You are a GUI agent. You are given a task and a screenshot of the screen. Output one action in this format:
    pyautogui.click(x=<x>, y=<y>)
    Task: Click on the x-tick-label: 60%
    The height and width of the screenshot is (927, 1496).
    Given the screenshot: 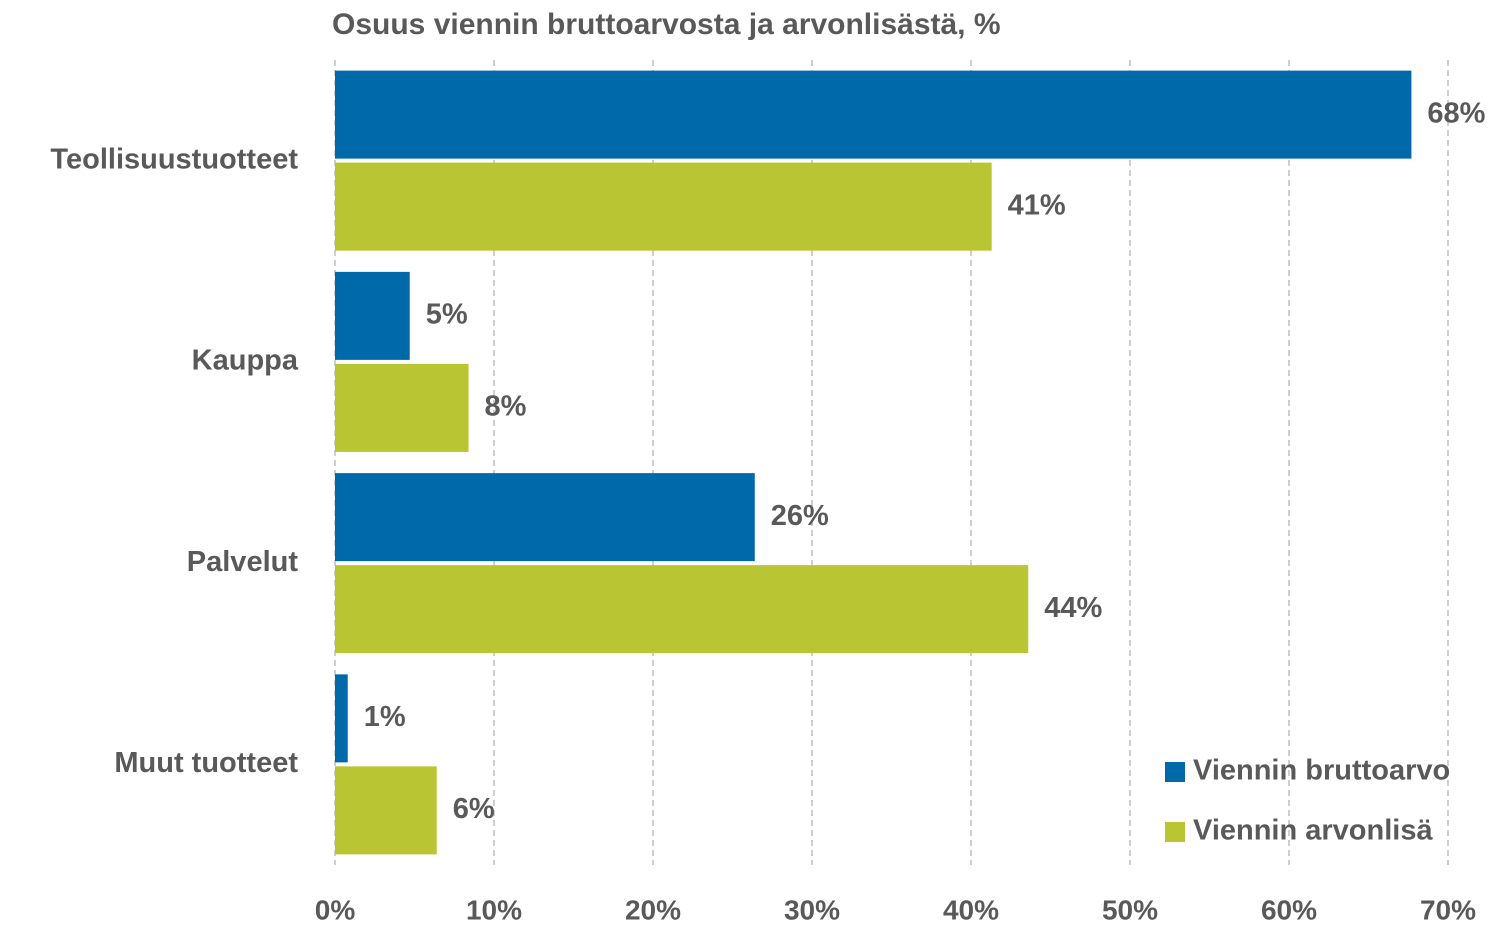 What is the action you would take?
    pyautogui.click(x=1289, y=909)
    